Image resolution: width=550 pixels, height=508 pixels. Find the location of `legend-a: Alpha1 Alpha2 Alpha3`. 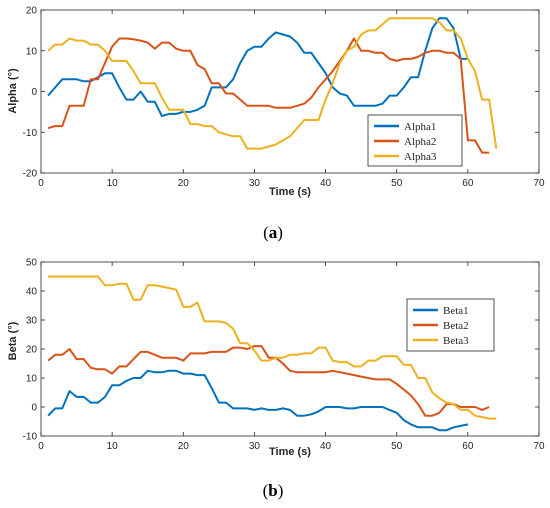

legend-a: Alpha1 Alpha2 Alpha3 is located at coordinates (415, 140).